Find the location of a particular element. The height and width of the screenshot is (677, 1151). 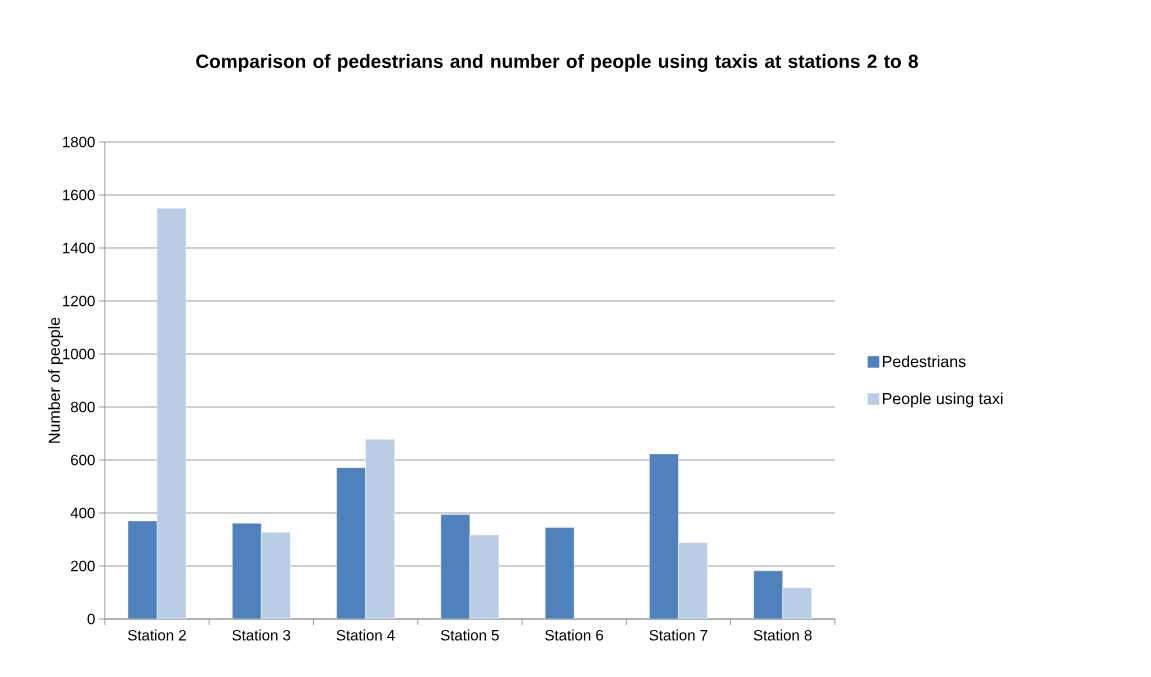

y-tick-label: 1200 is located at coordinates (79, 301).